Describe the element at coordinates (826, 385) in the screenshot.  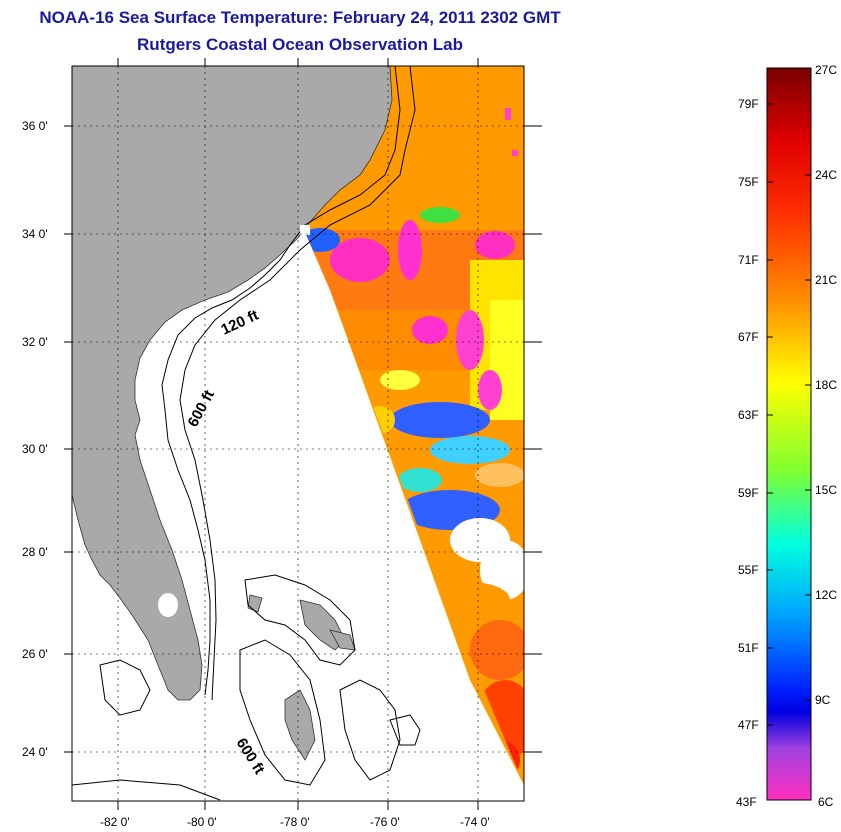
I see `colorbar-c-label: 18C` at that location.